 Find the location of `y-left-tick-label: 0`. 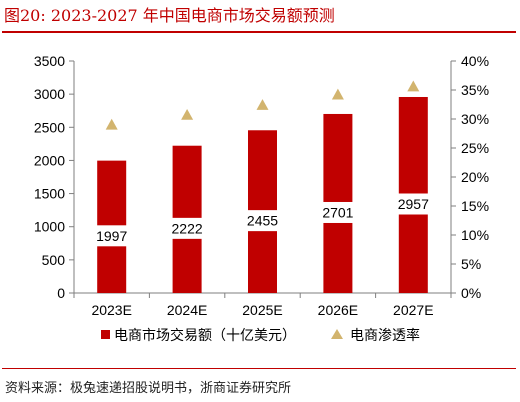

y-left-tick-label: 0 is located at coordinates (61, 293).